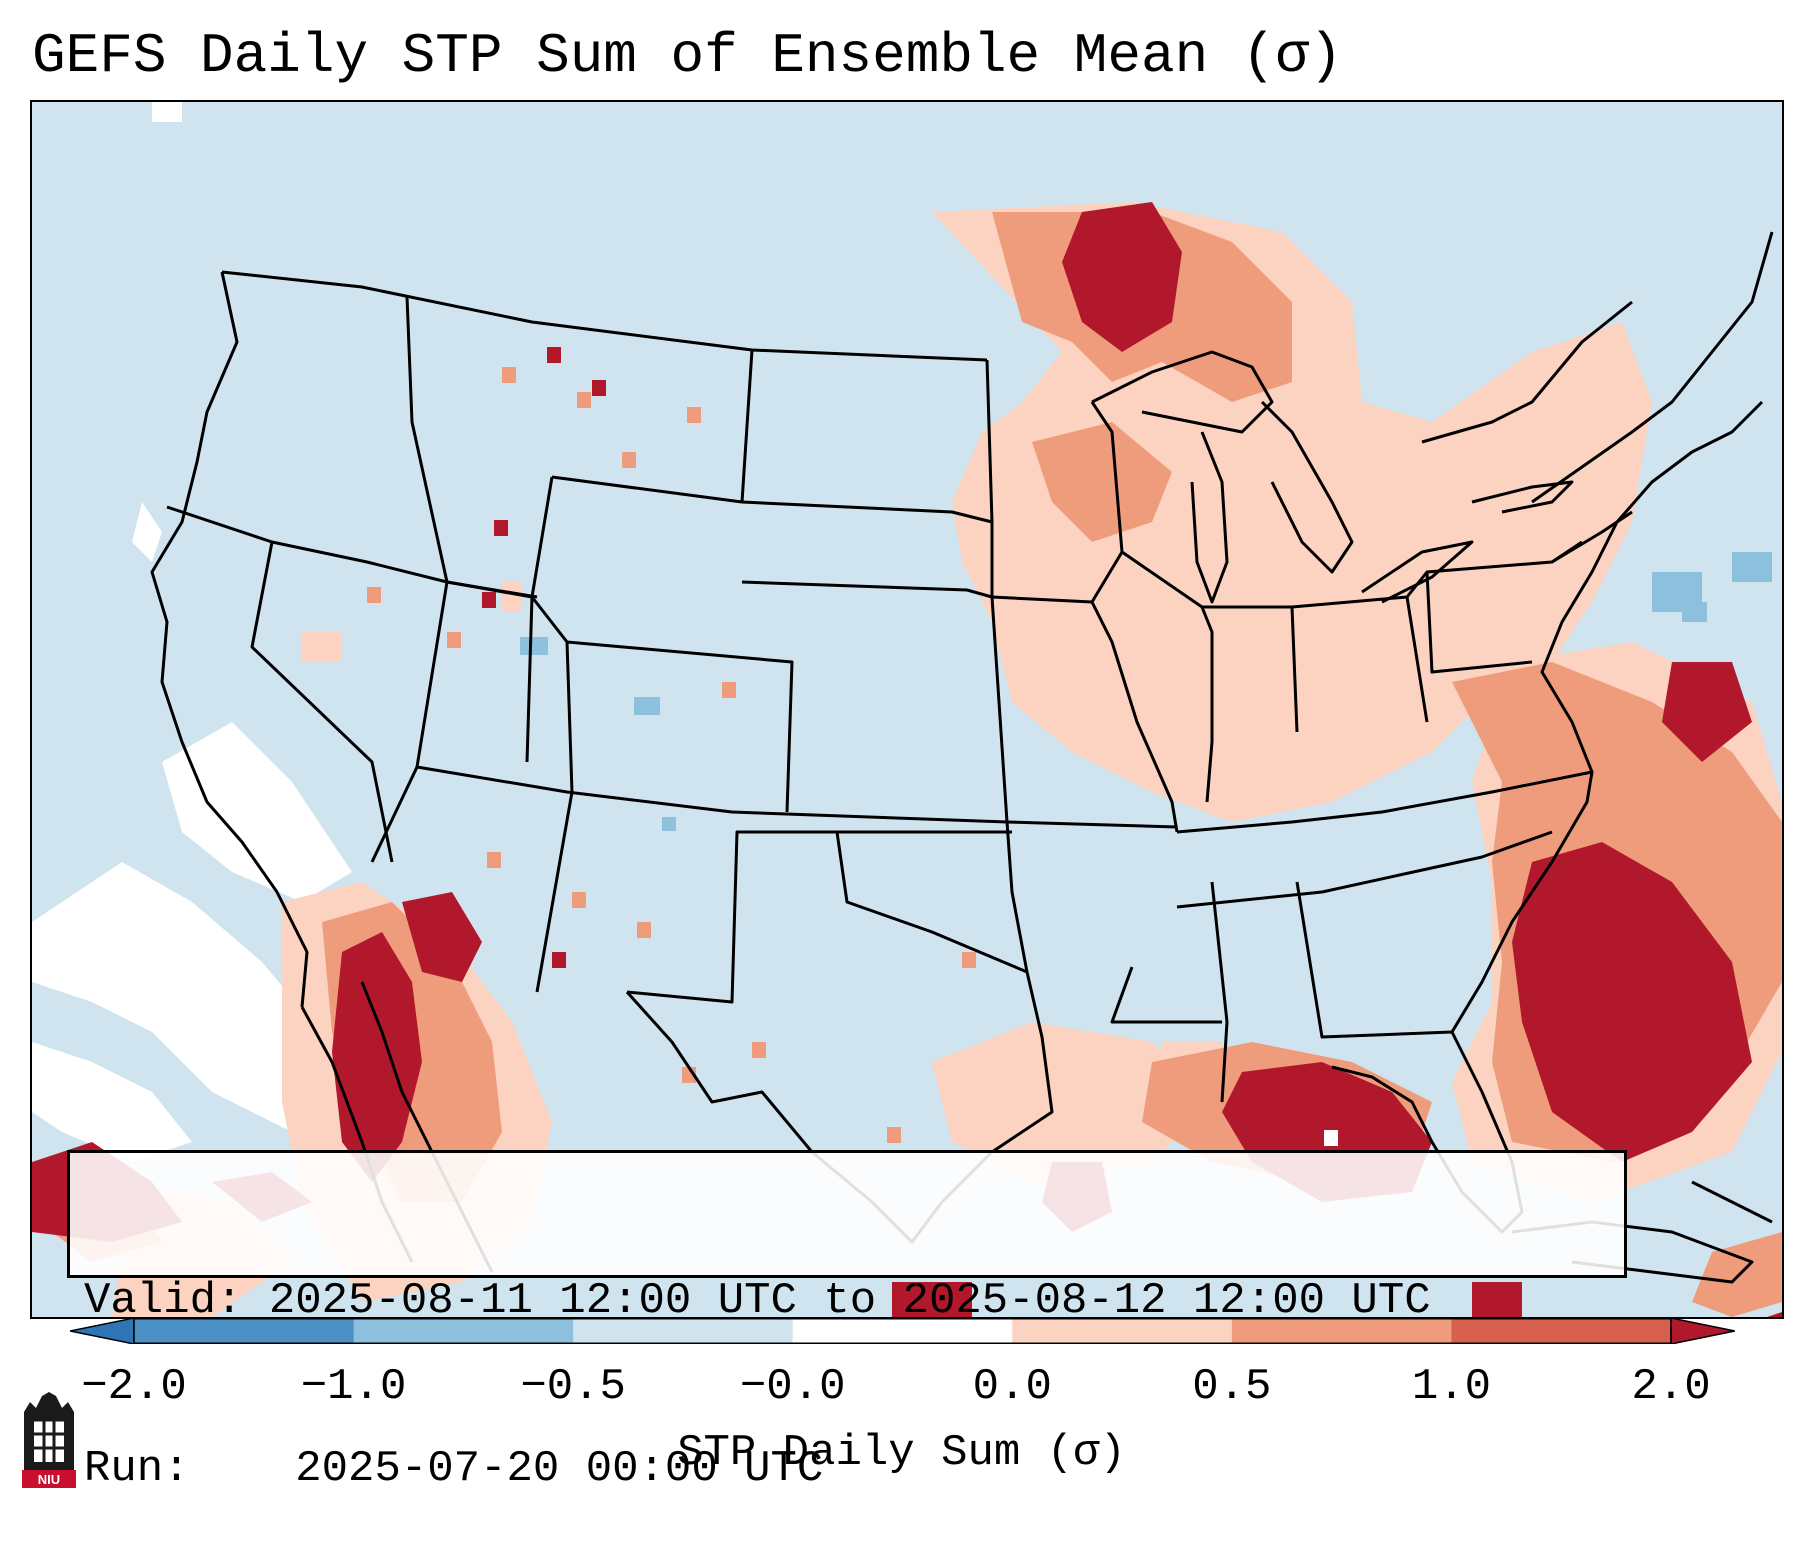  I want to click on colorbar-tick-label: −2.0, so click(134, 1387).